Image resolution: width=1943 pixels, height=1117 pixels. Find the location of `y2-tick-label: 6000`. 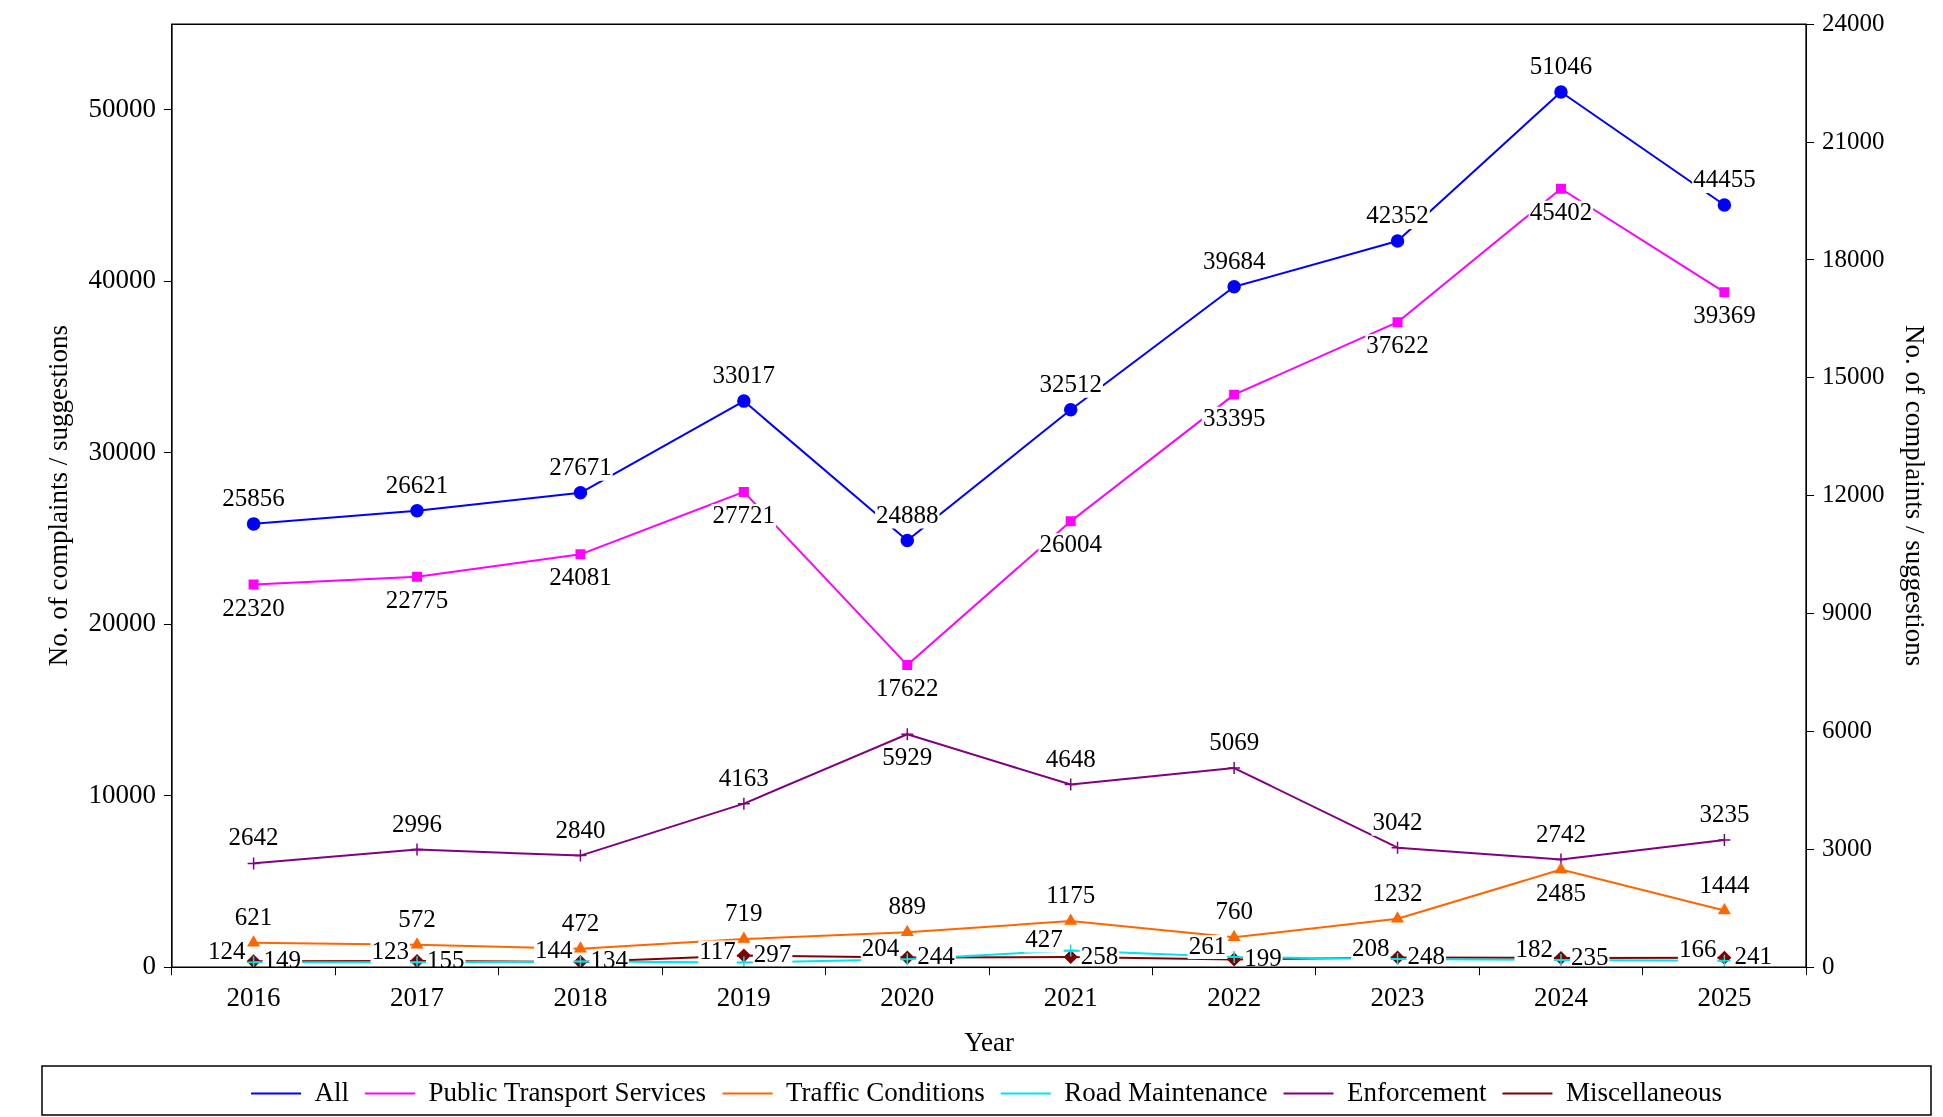

y2-tick-label: 6000 is located at coordinates (1847, 730).